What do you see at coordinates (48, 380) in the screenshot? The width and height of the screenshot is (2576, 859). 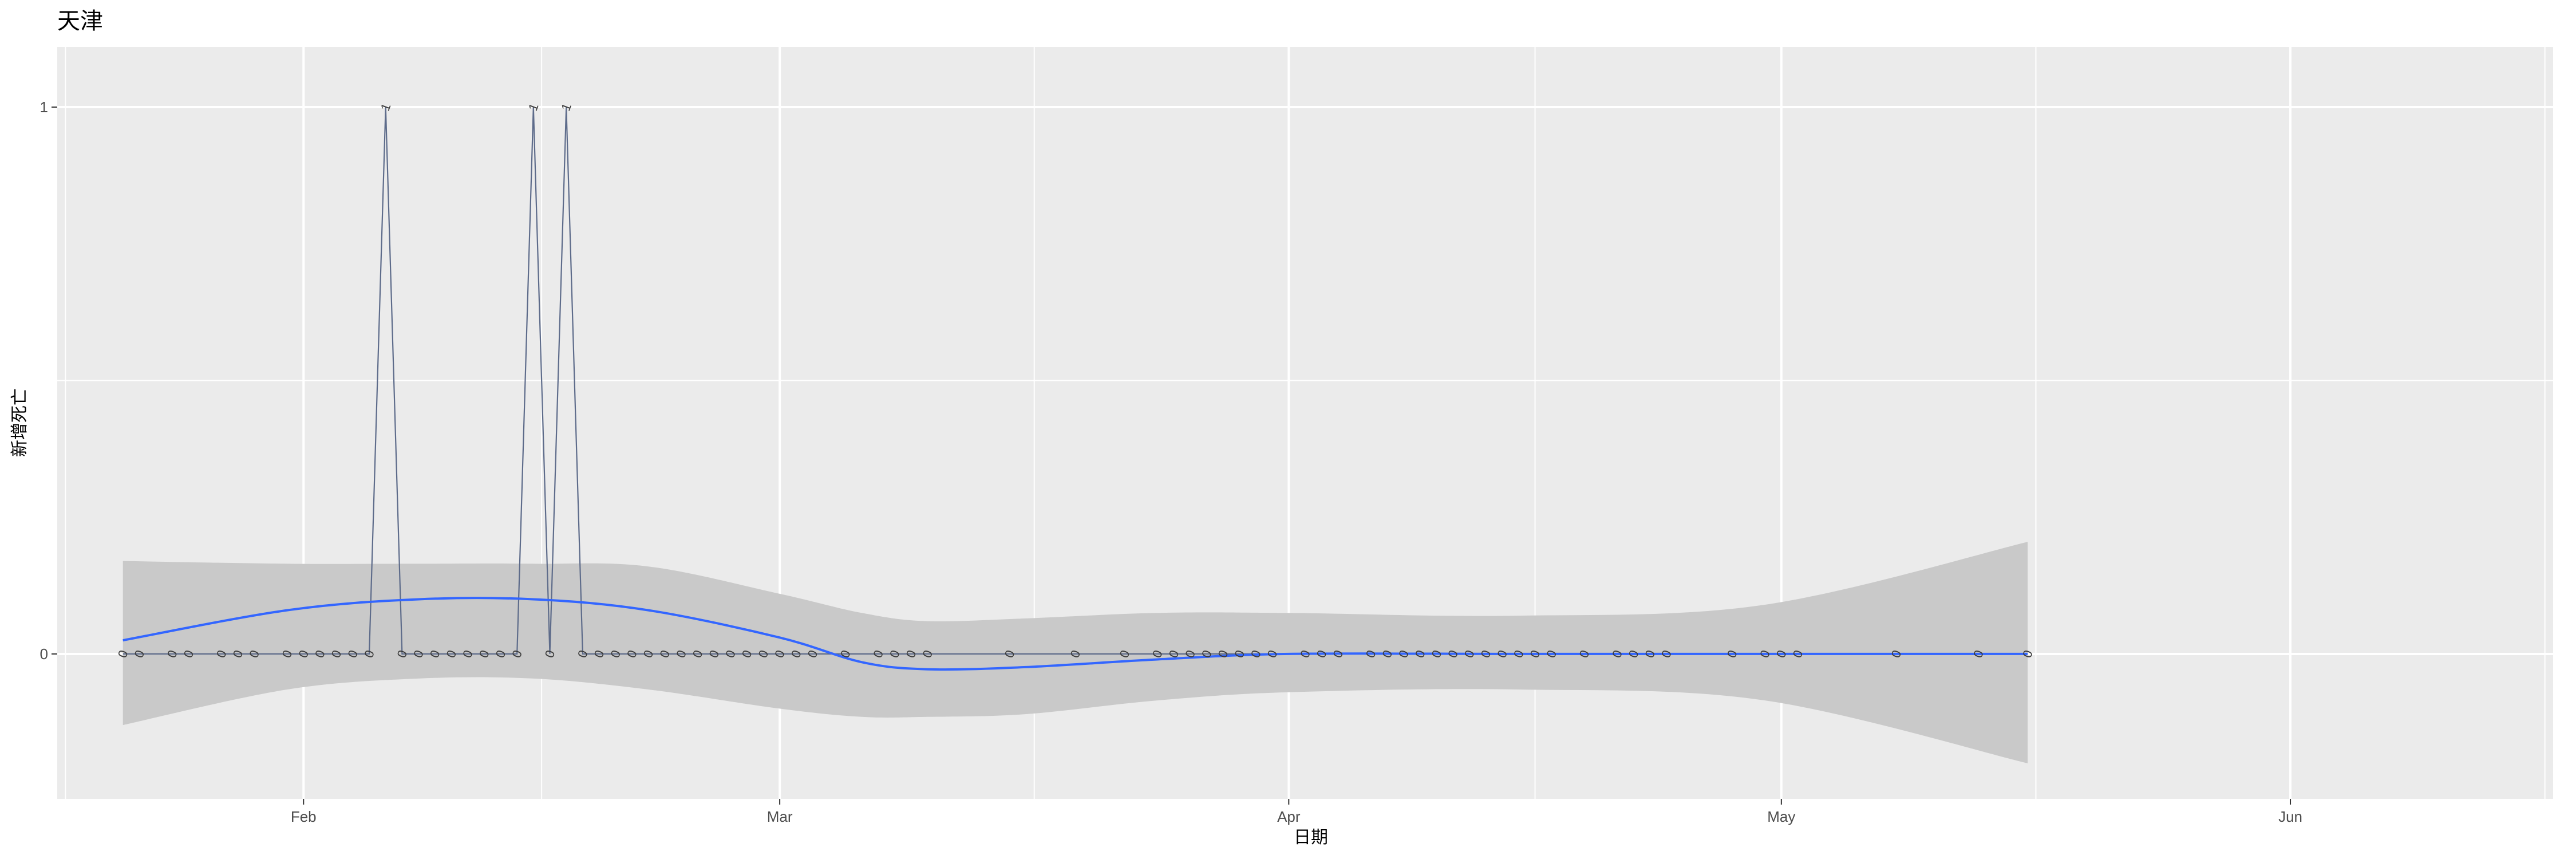 I see `y-axis: 01` at bounding box center [48, 380].